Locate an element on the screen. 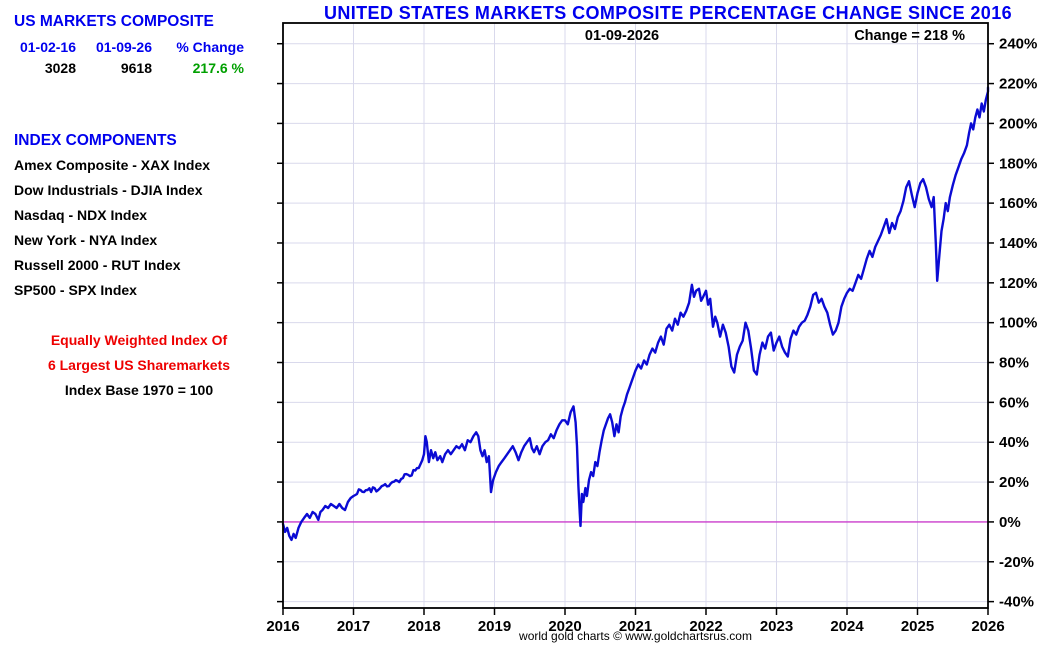  stats-header-row: 01-02-16 01-09-26 % Change is located at coordinates (122, 47).